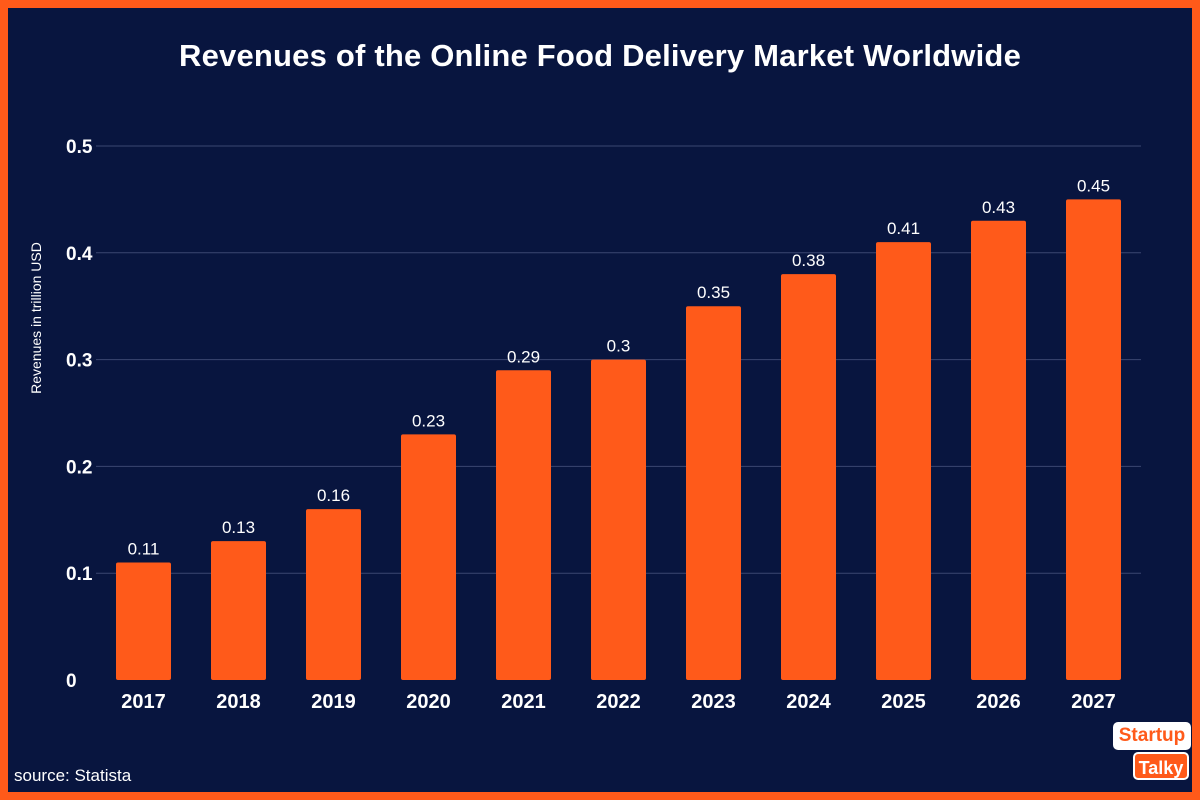 This screenshot has width=1200, height=800. Describe the element at coordinates (619, 346) in the screenshot. I see `bar-value-label: 0.3` at that location.